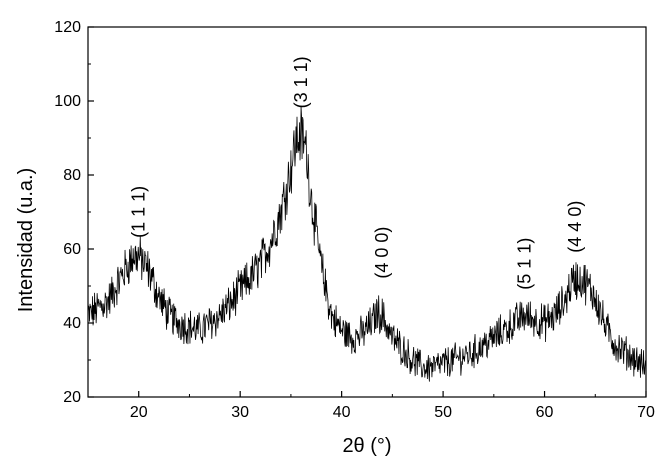 This screenshot has width=669, height=469. Describe the element at coordinates (72, 397) in the screenshot. I see `y-tick-label: 20` at that location.